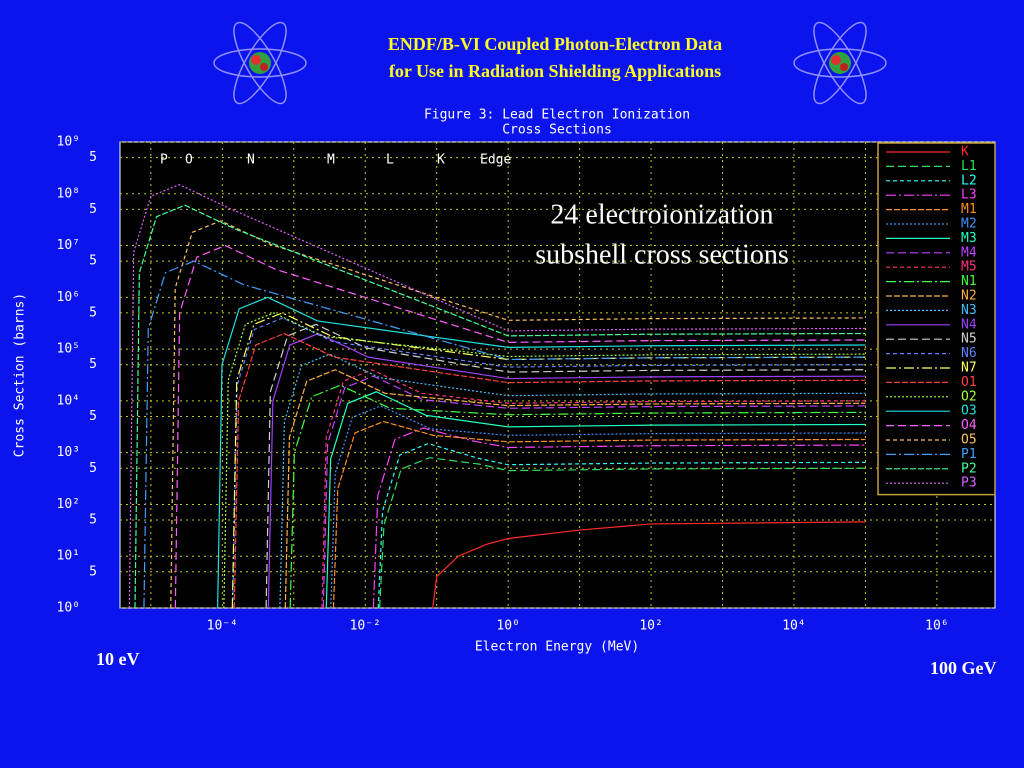 The width and height of the screenshot is (1024, 768). What do you see at coordinates (164, 160) in the screenshot?
I see `edge-label: P` at bounding box center [164, 160].